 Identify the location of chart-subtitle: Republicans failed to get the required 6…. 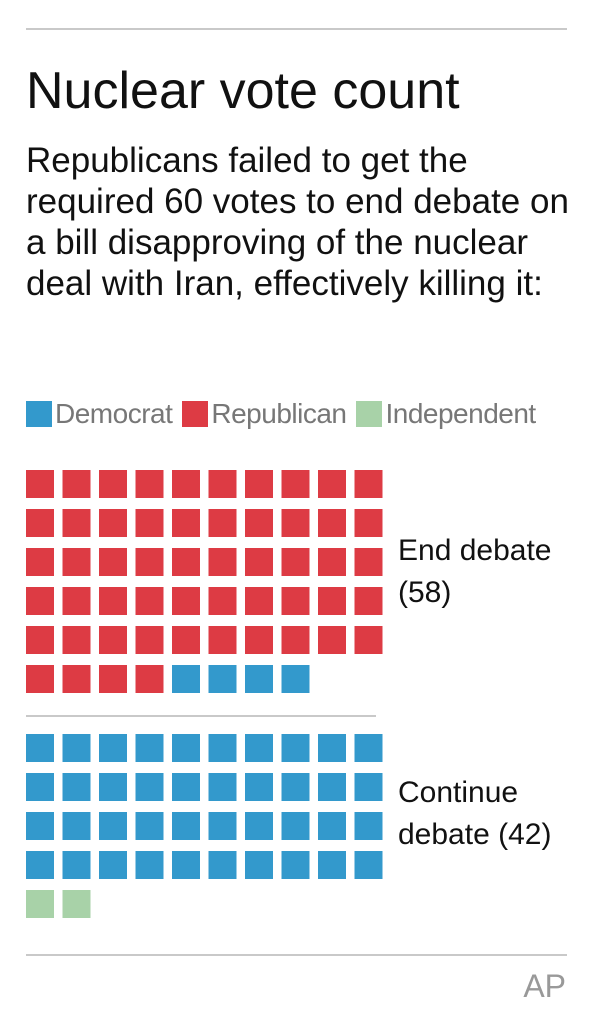
(297, 222).